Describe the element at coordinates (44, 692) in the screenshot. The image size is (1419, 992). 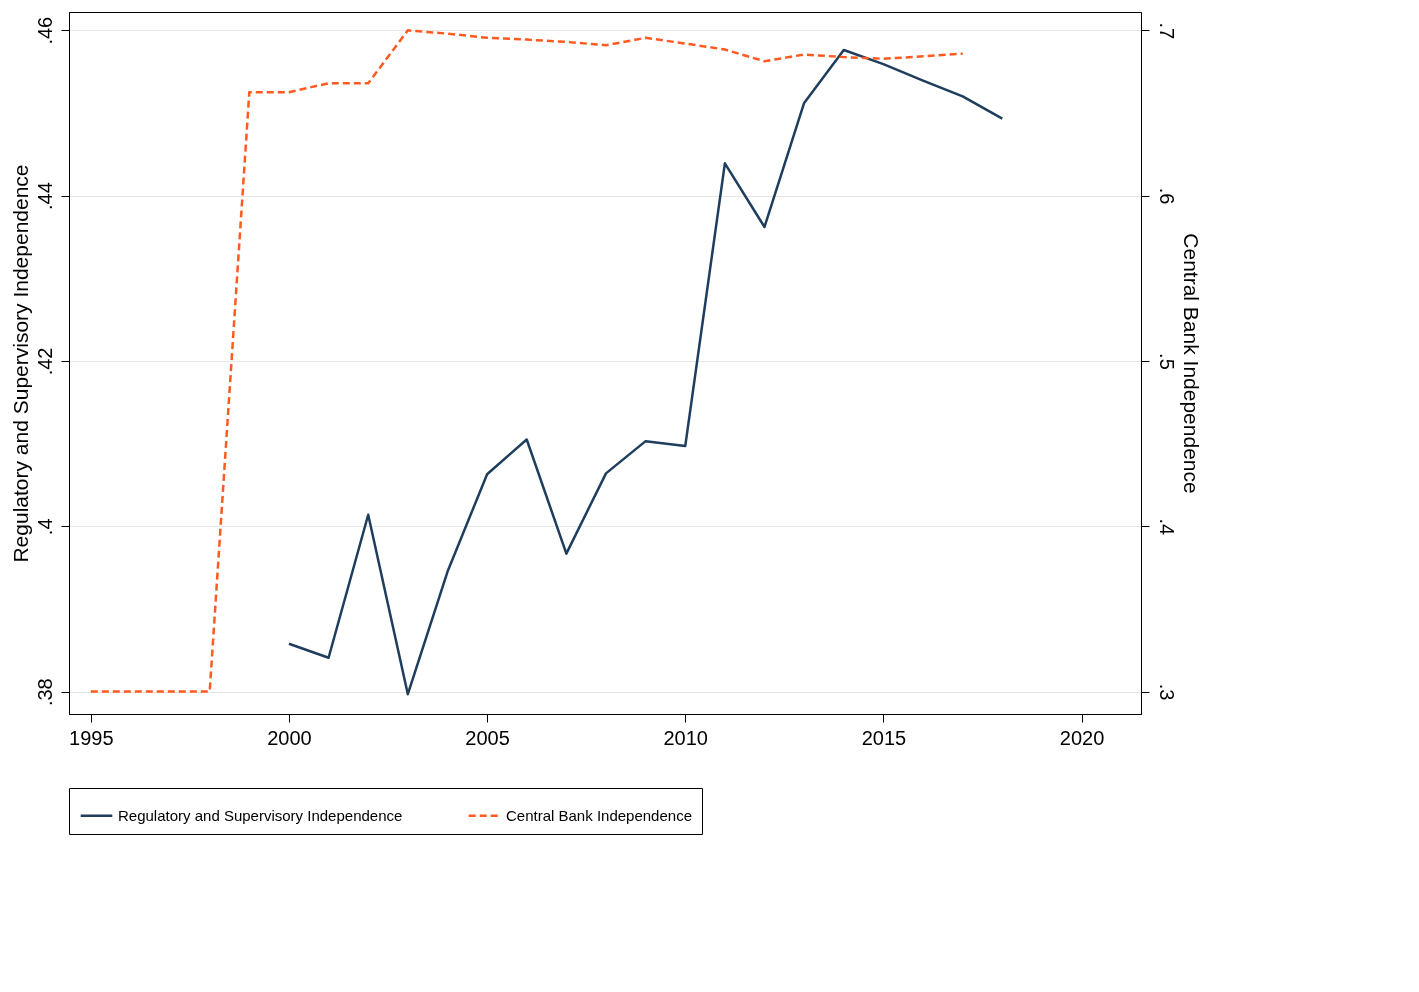
I see `y-tick-label: .38` at that location.